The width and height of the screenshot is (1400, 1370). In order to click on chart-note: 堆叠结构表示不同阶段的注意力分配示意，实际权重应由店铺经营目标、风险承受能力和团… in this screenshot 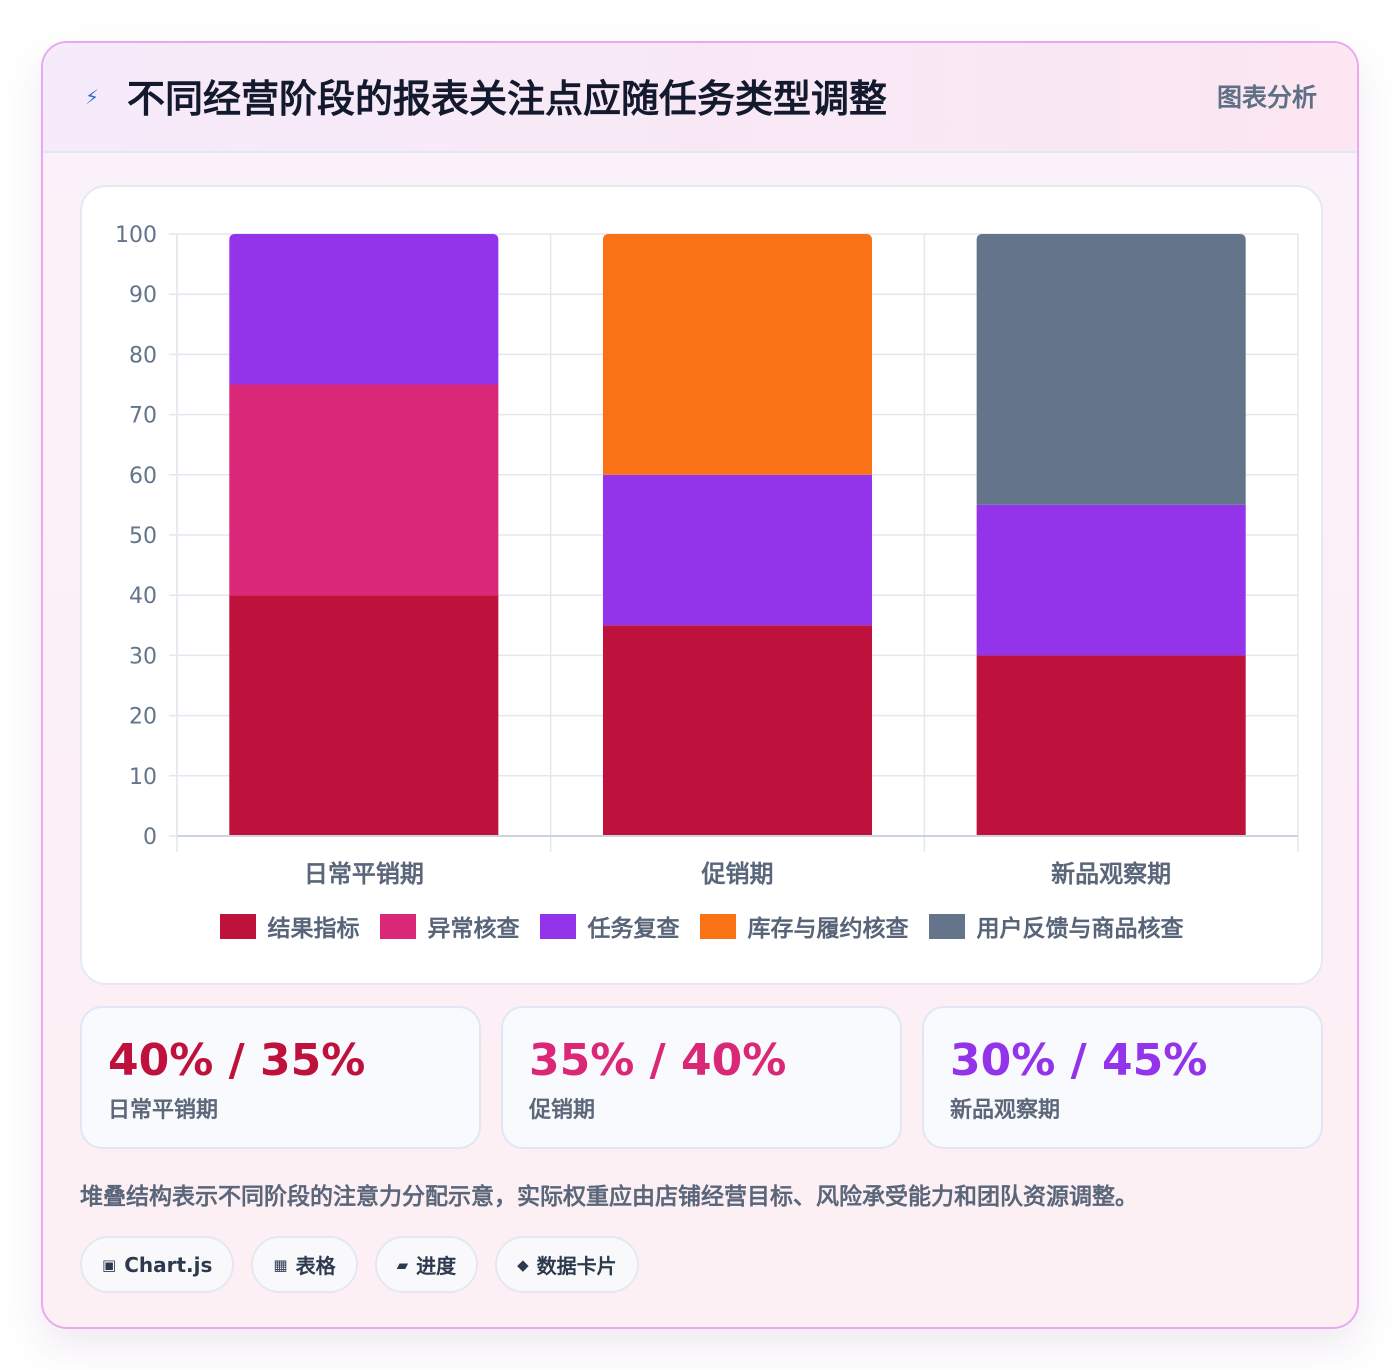, I will do `click(609, 1197)`.